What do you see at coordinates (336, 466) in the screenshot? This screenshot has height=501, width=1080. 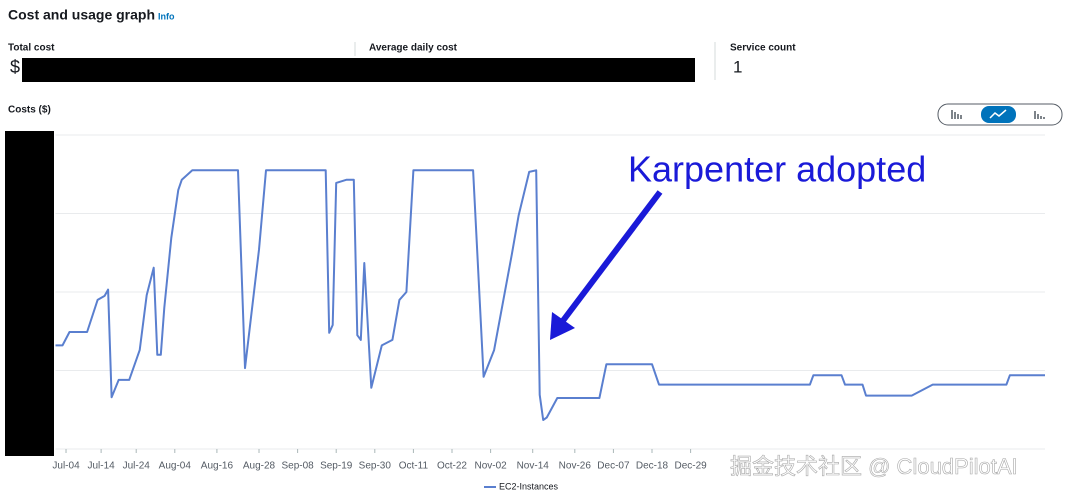 I see `x-tick-label: Sep-19` at bounding box center [336, 466].